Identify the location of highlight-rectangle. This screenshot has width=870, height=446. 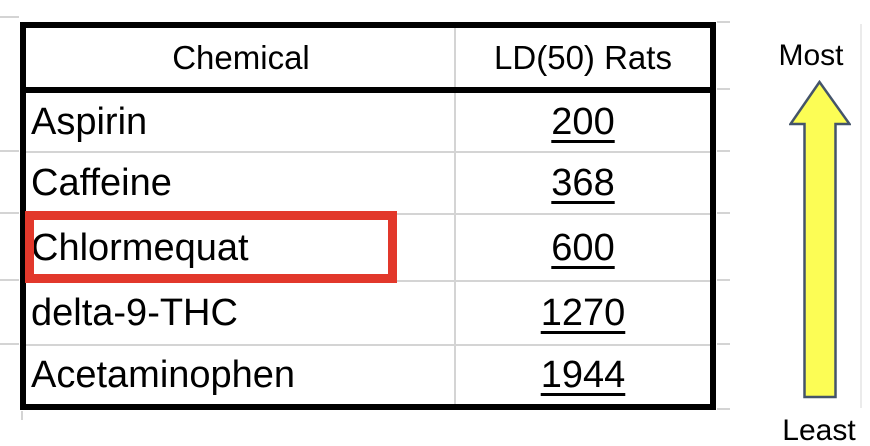
(211, 247).